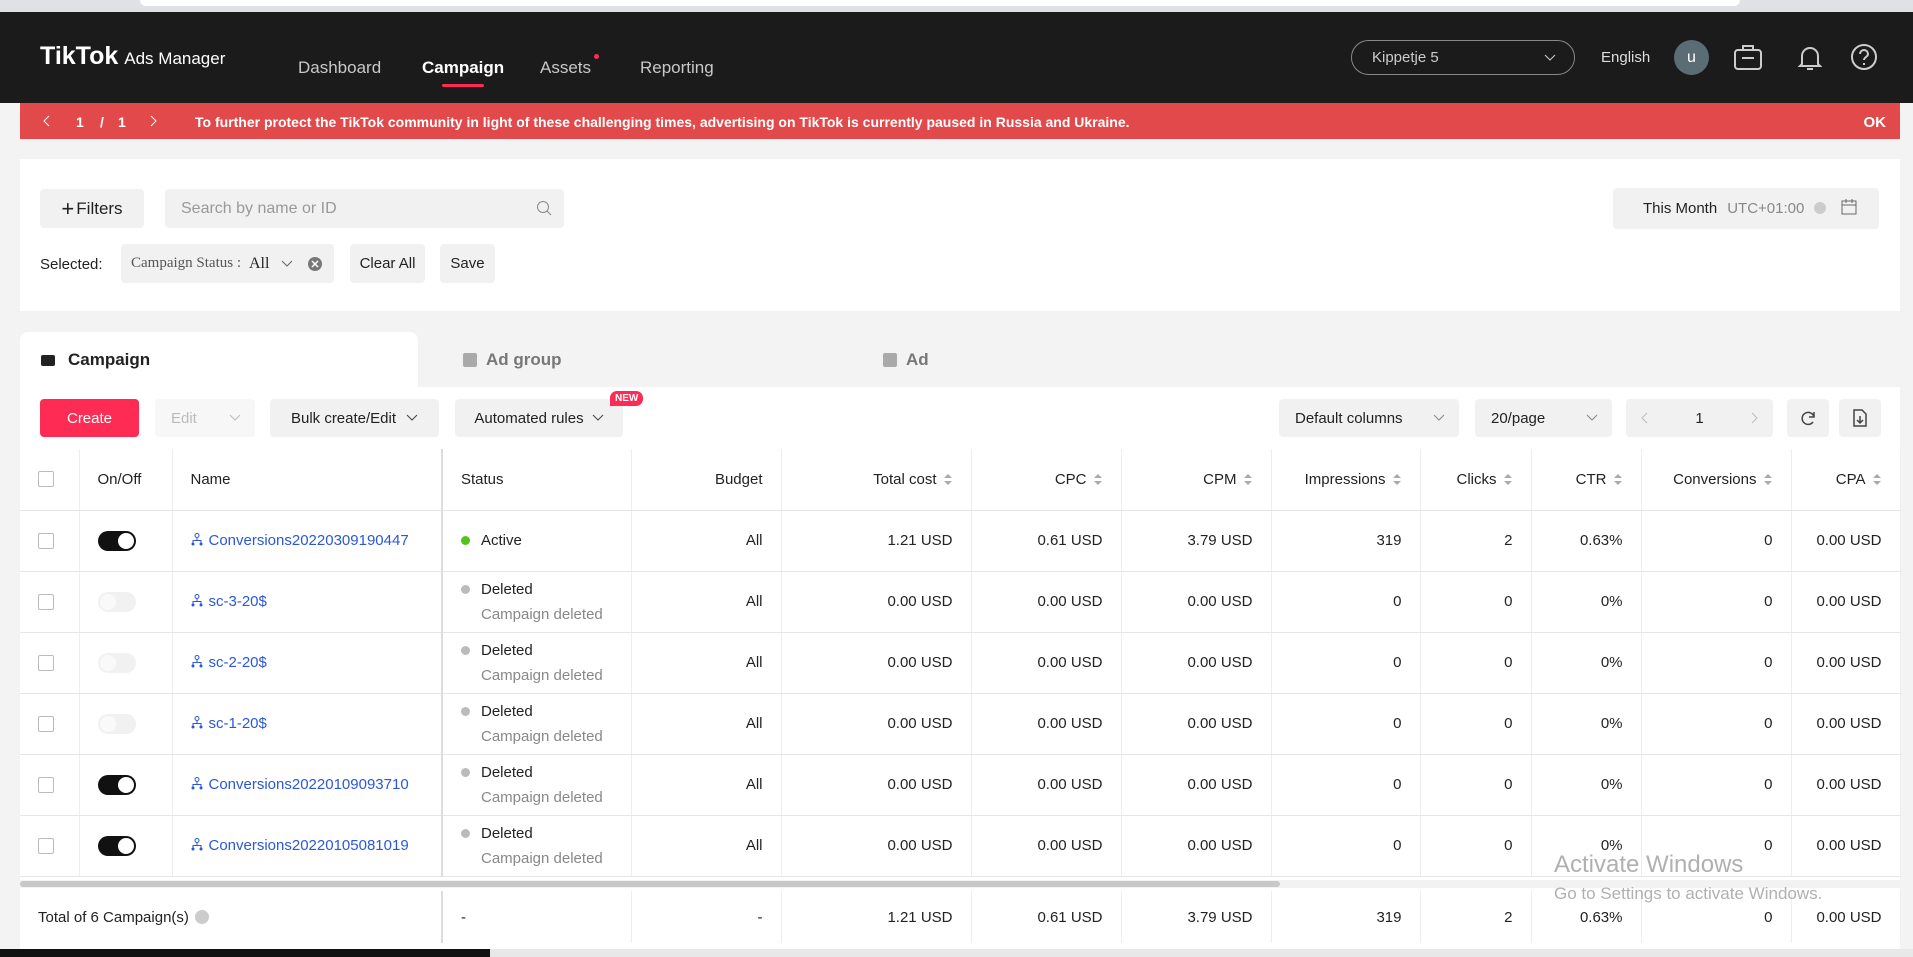 The image size is (1913, 957). I want to click on nav-item: Campaign, so click(463, 72).